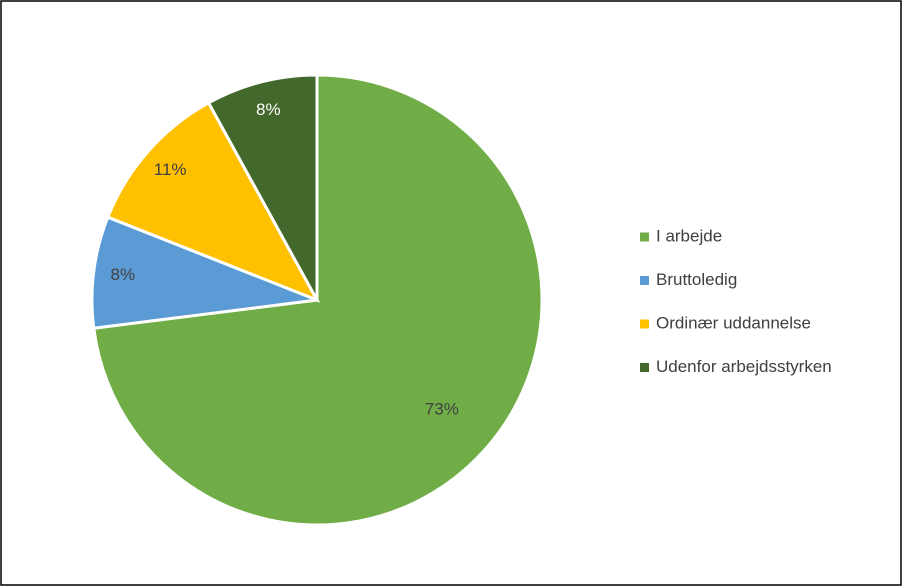 The width and height of the screenshot is (902, 586). Describe the element at coordinates (170, 169) in the screenshot. I see `data-label: 11%` at that location.